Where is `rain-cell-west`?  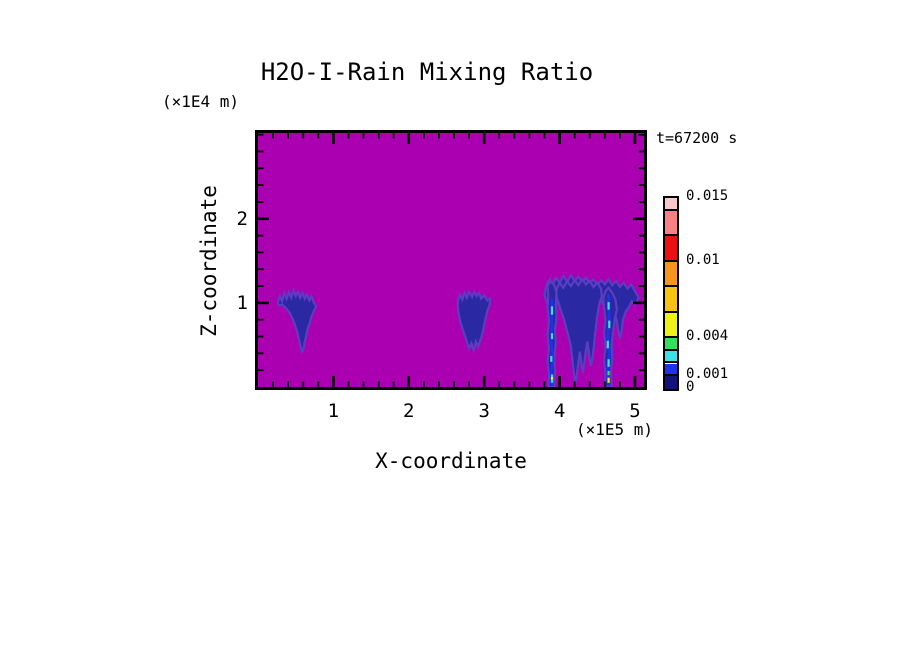 rain-cell-west is located at coordinates (297, 320).